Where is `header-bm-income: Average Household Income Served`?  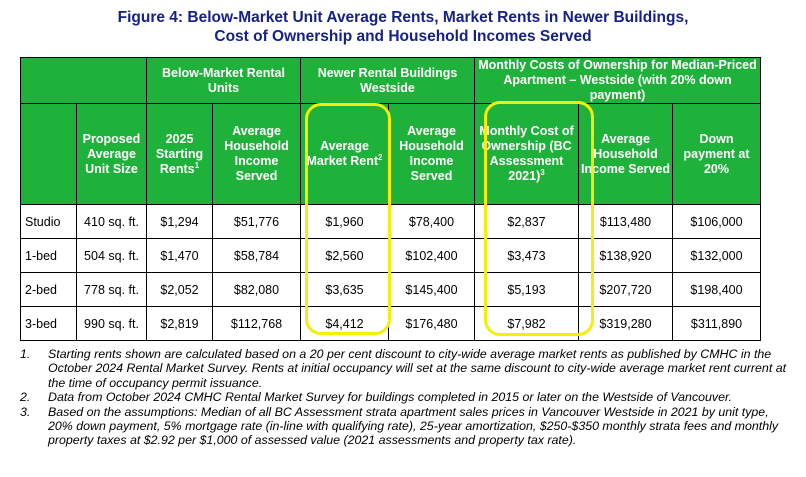 header-bm-income: Average Household Income Served is located at coordinates (256, 154).